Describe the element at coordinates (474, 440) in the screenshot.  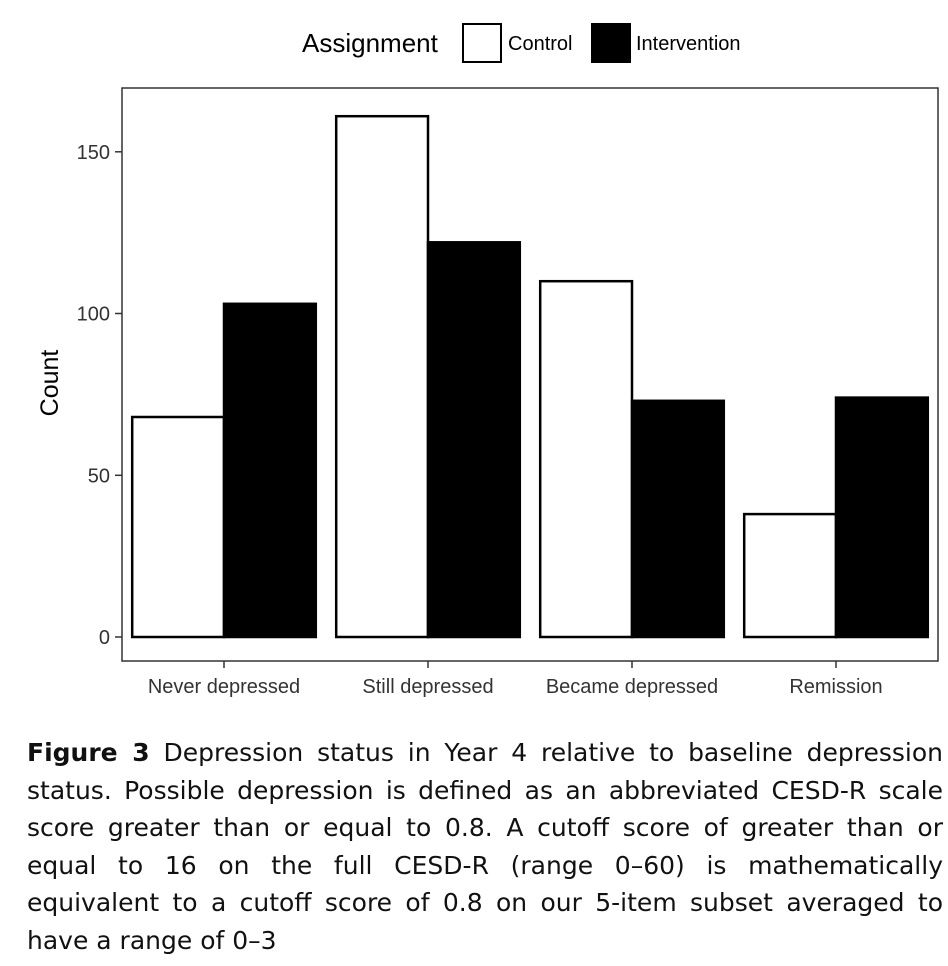
I see `bar-intervention-still-depressed` at that location.